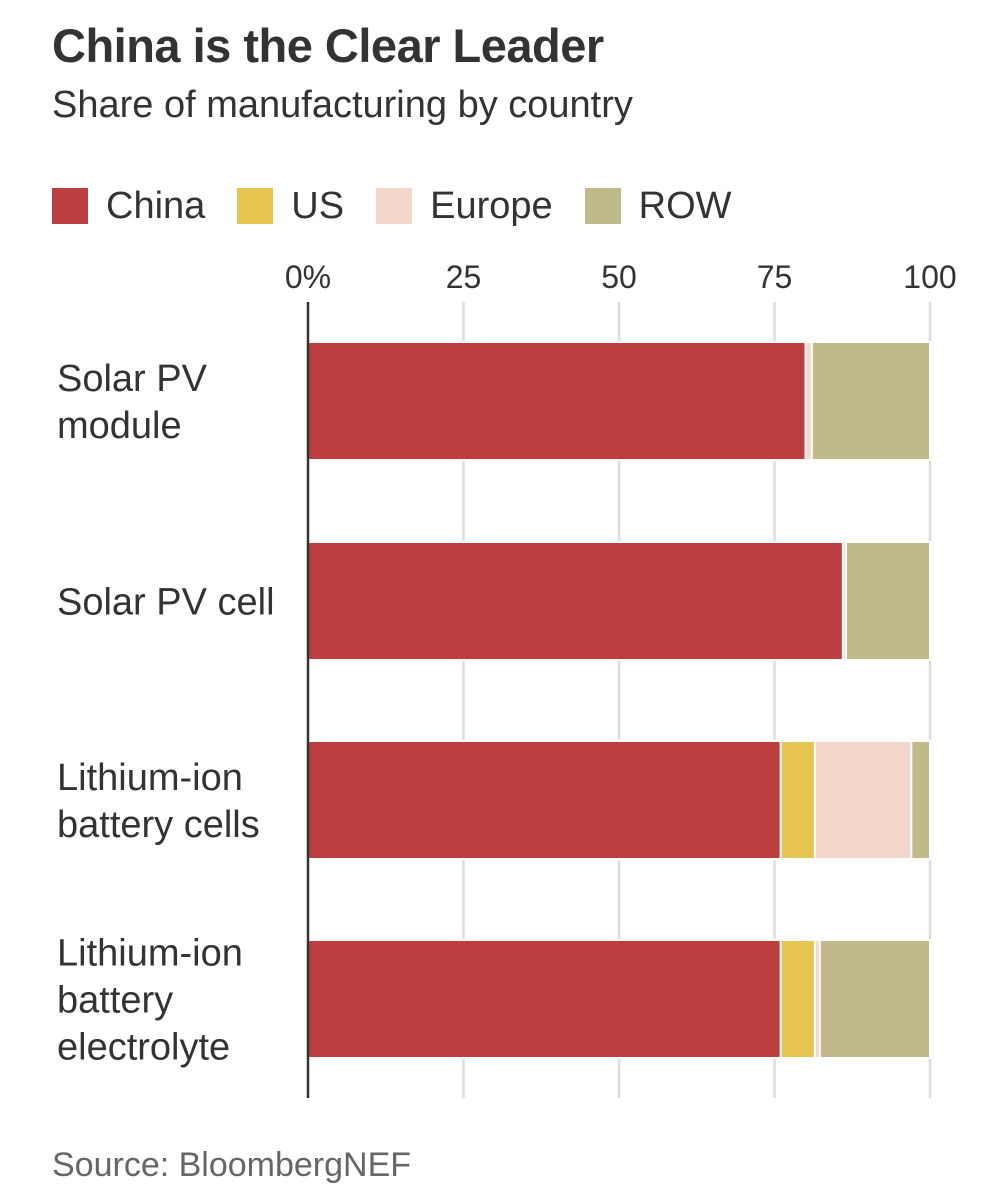  What do you see at coordinates (929, 277) in the screenshot?
I see `x-tick-label: 100` at bounding box center [929, 277].